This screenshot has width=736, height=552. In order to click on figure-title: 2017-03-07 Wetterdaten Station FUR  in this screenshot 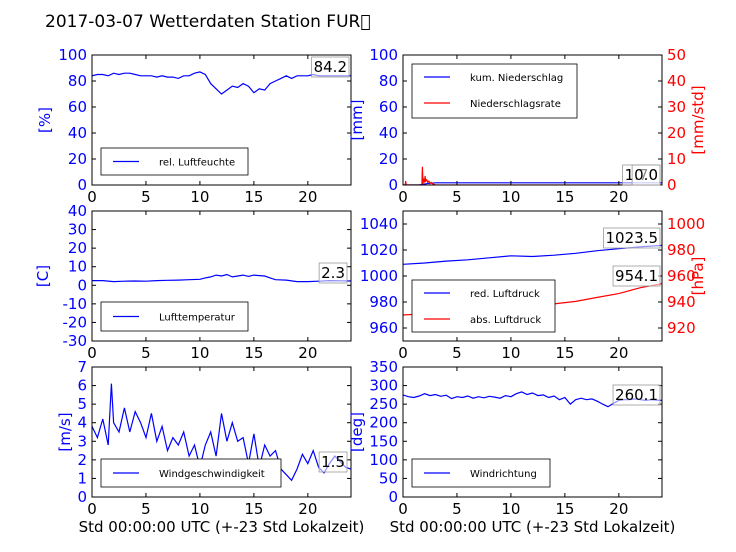, I will do `click(208, 22)`.